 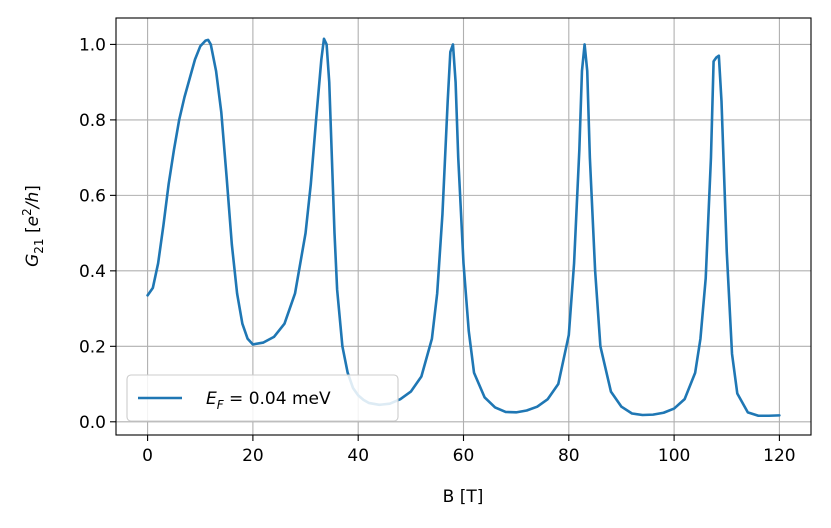 I want to click on x-tick-label: 20, so click(x=253, y=456).